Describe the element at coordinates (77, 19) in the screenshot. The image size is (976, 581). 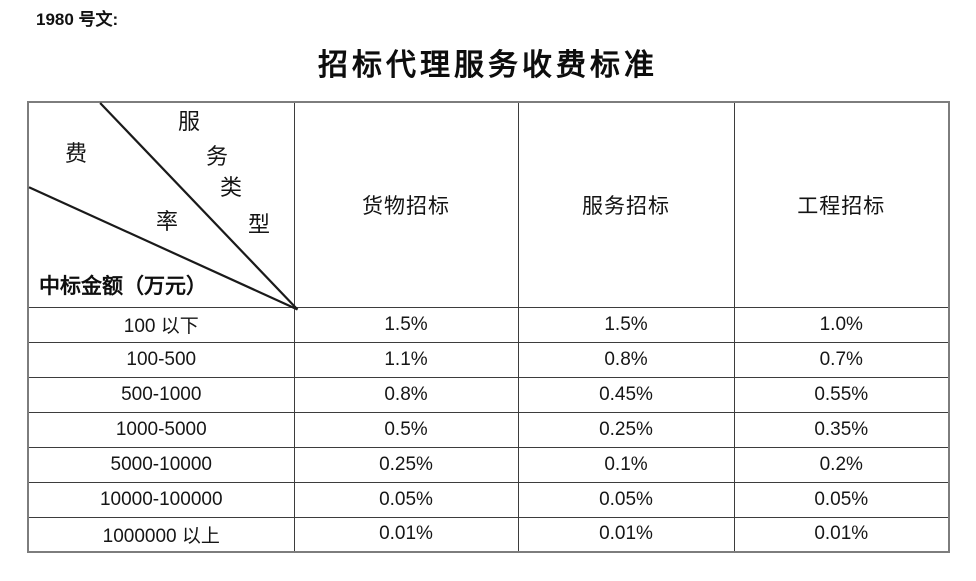
I see `document-reference-number: 1980 号文:` at that location.